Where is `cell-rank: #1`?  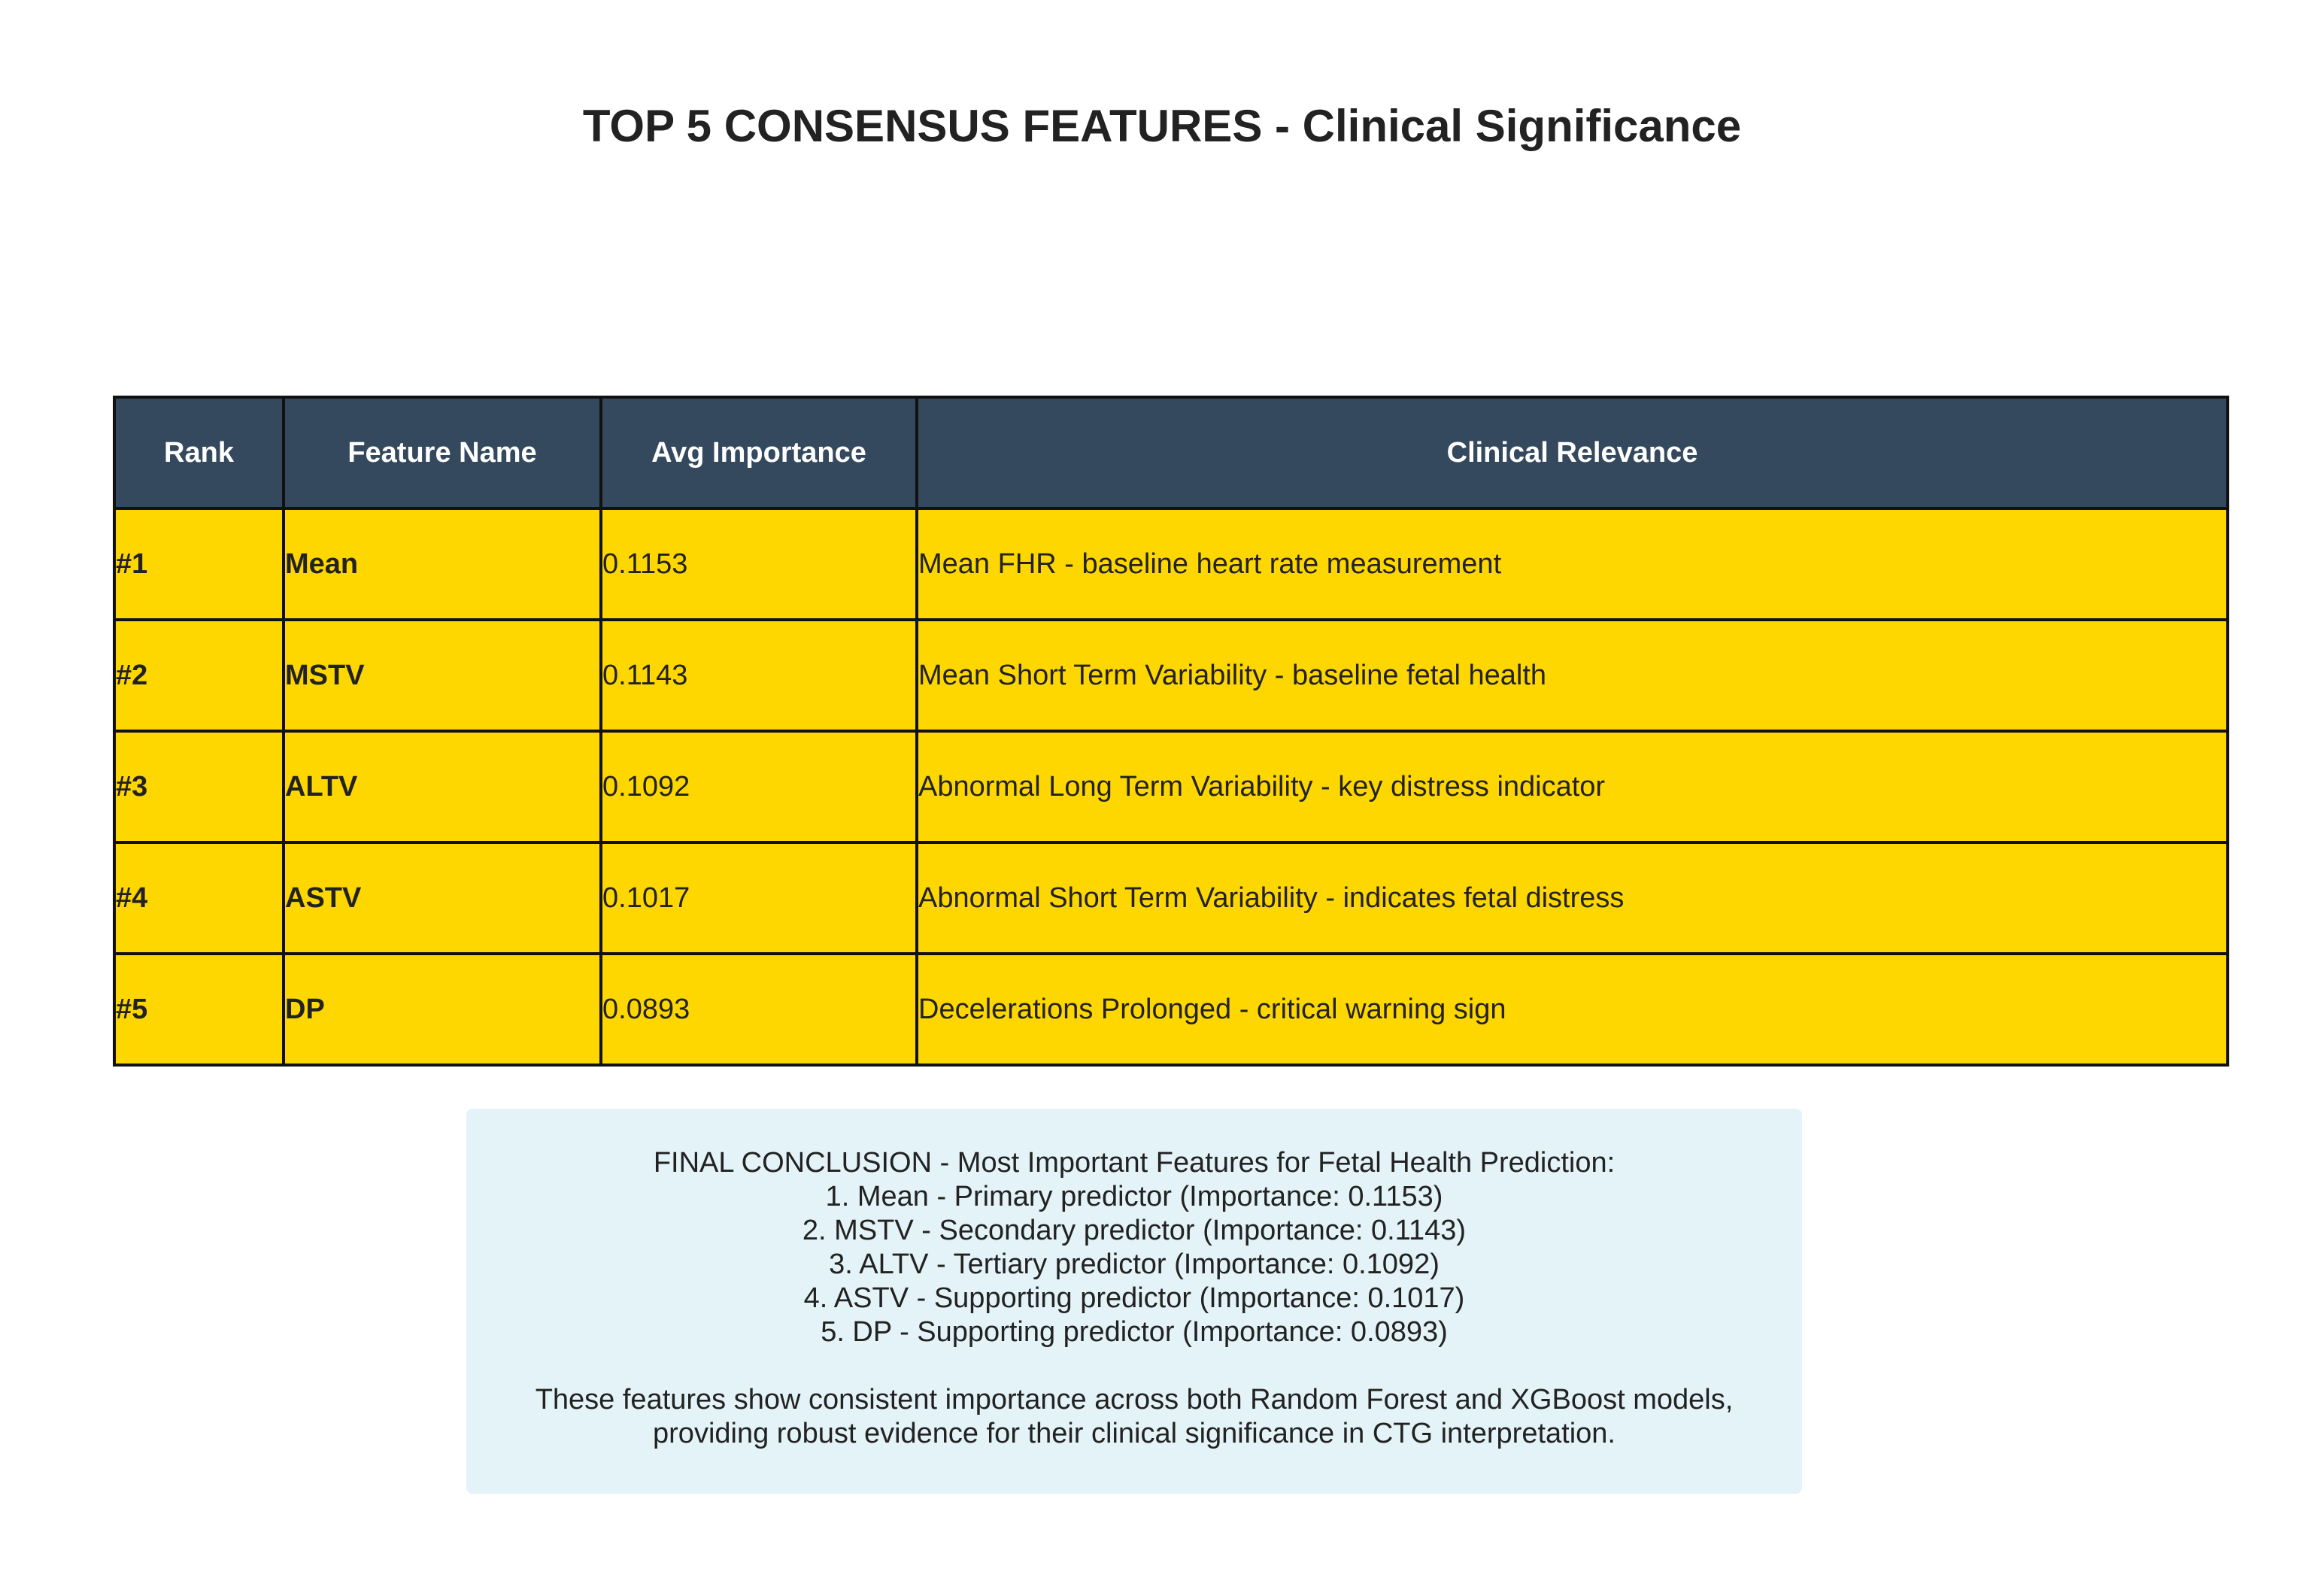 cell-rank: #1 is located at coordinates (199, 564).